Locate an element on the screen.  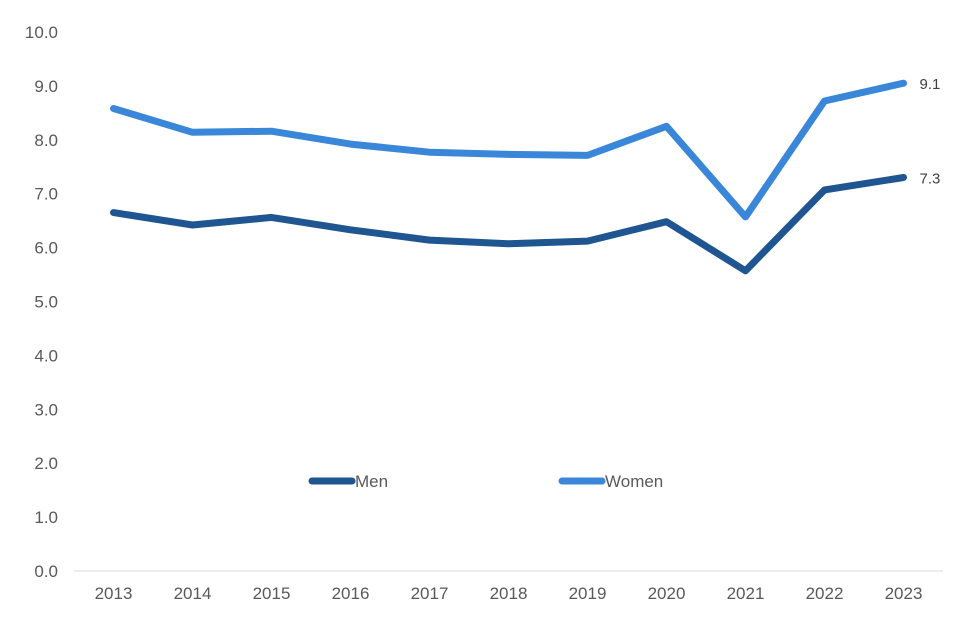
x-tick-label: 2021 is located at coordinates (746, 593).